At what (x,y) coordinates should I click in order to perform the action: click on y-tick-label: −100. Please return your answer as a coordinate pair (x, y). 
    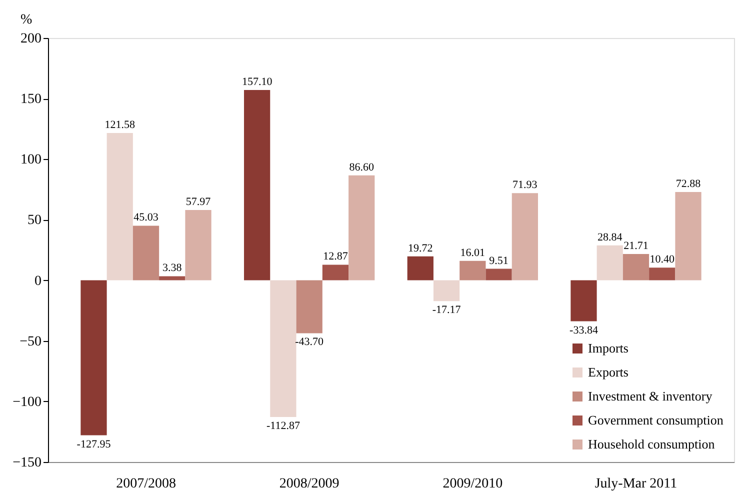
    Looking at the image, I should click on (27, 402).